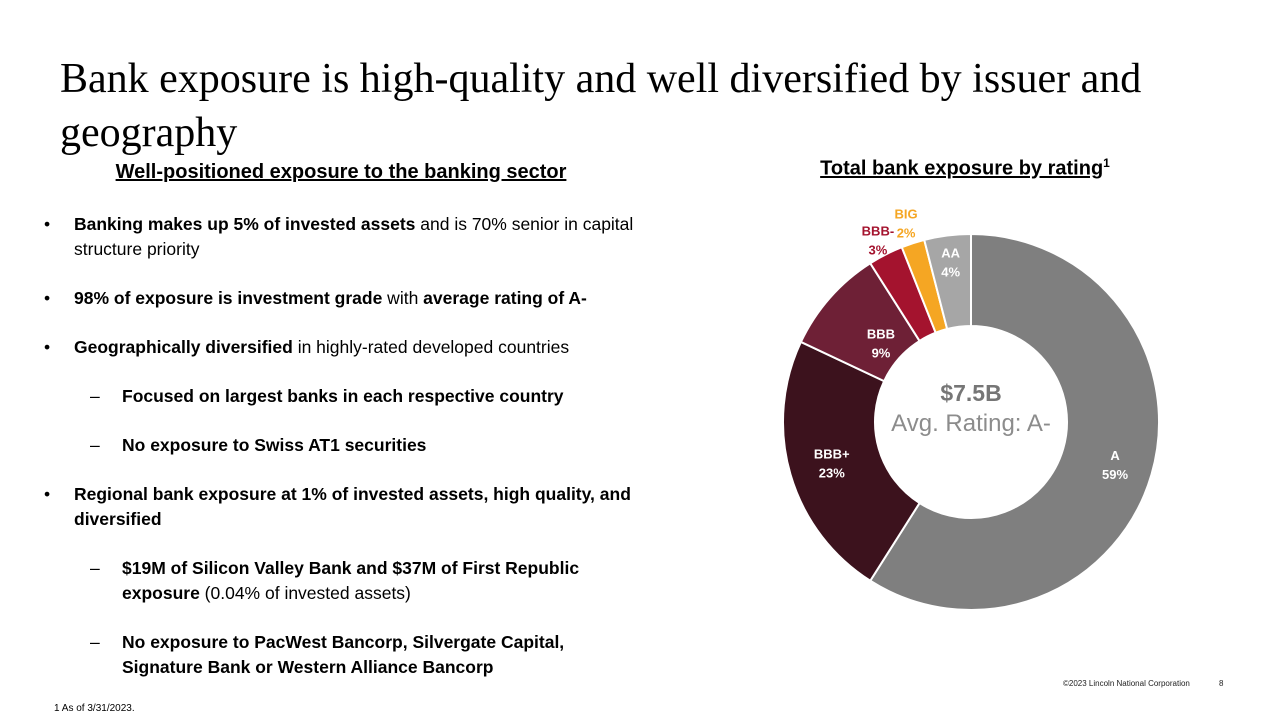 The width and height of the screenshot is (1280, 720). I want to click on bullet-bold-text-2: average rating of A-, so click(505, 298).